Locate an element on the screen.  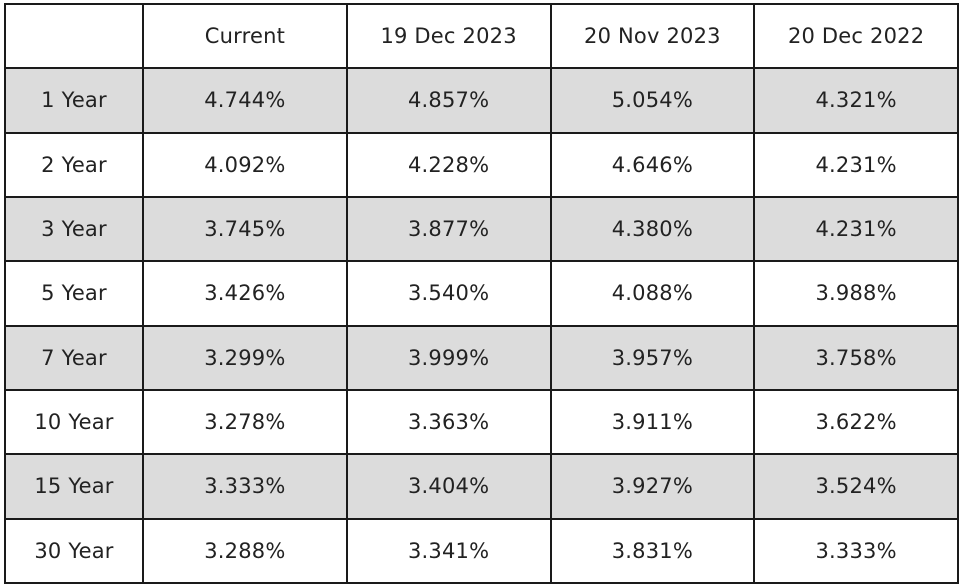
rate-cell: 3.999% is located at coordinates (448, 357).